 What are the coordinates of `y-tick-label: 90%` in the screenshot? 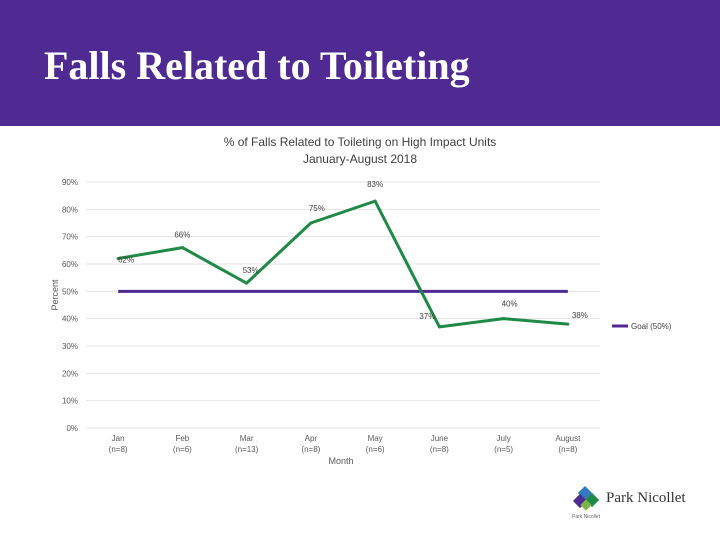 It's located at (70, 182).